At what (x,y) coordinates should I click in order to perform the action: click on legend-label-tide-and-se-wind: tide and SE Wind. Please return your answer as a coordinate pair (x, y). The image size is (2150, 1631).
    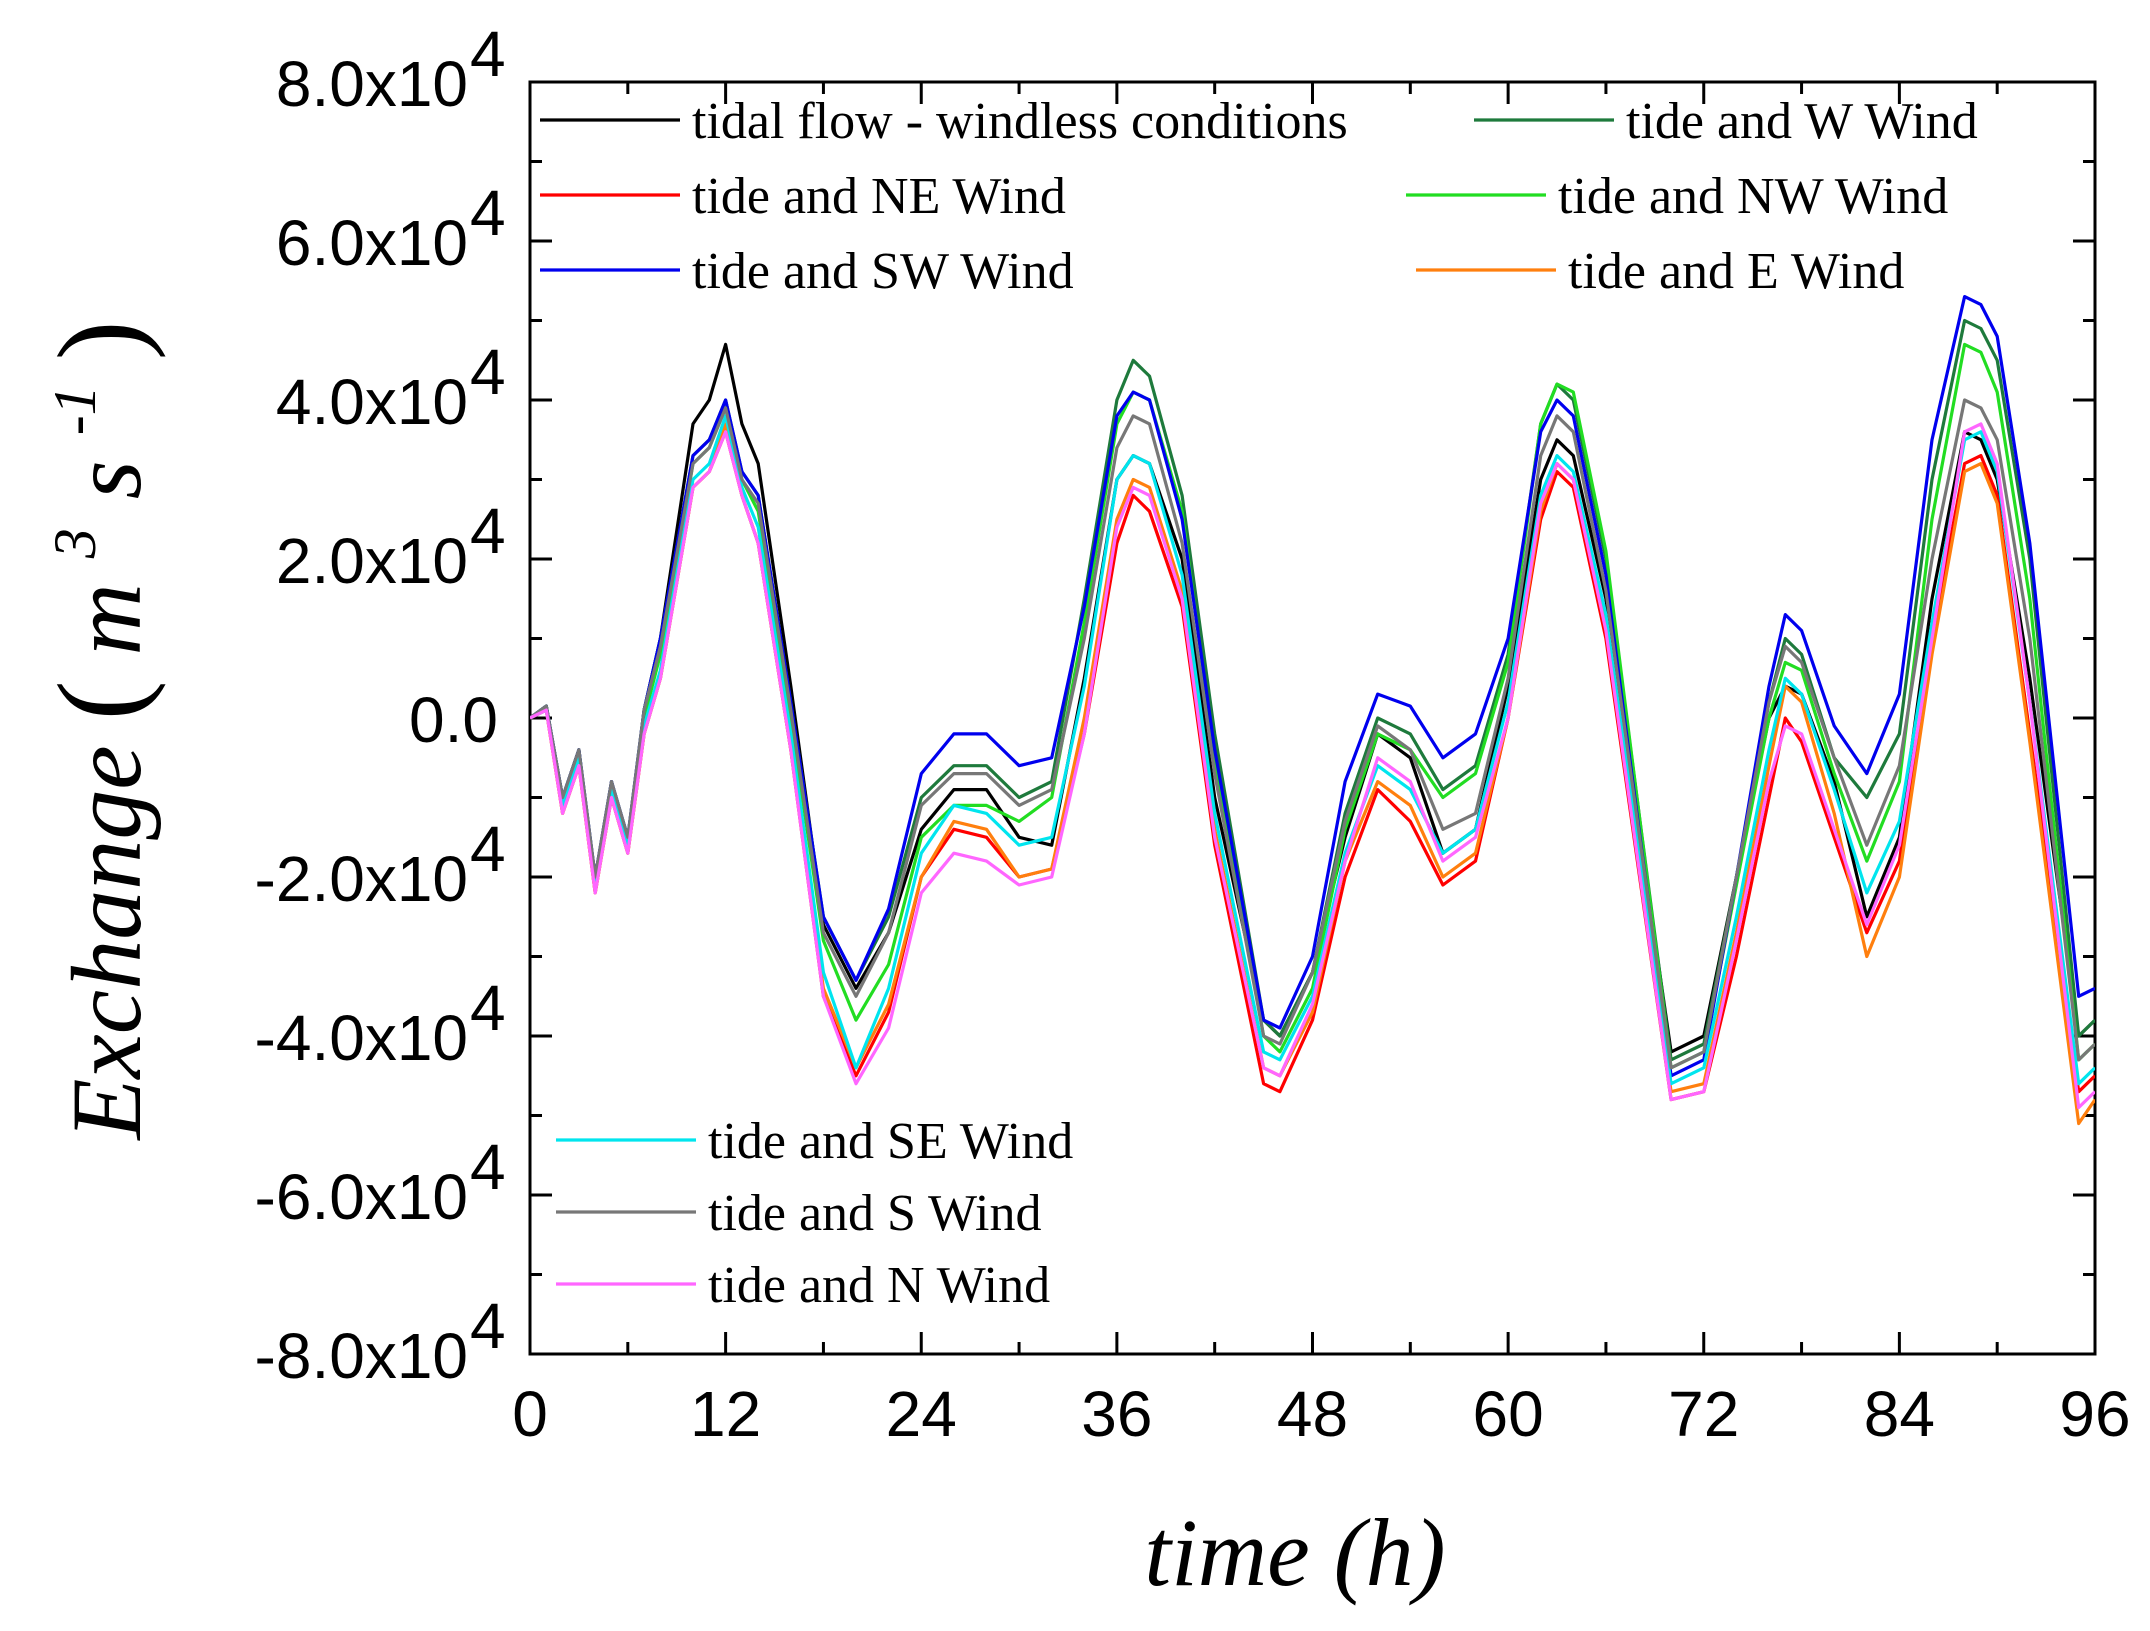
    Looking at the image, I should click on (890, 1141).